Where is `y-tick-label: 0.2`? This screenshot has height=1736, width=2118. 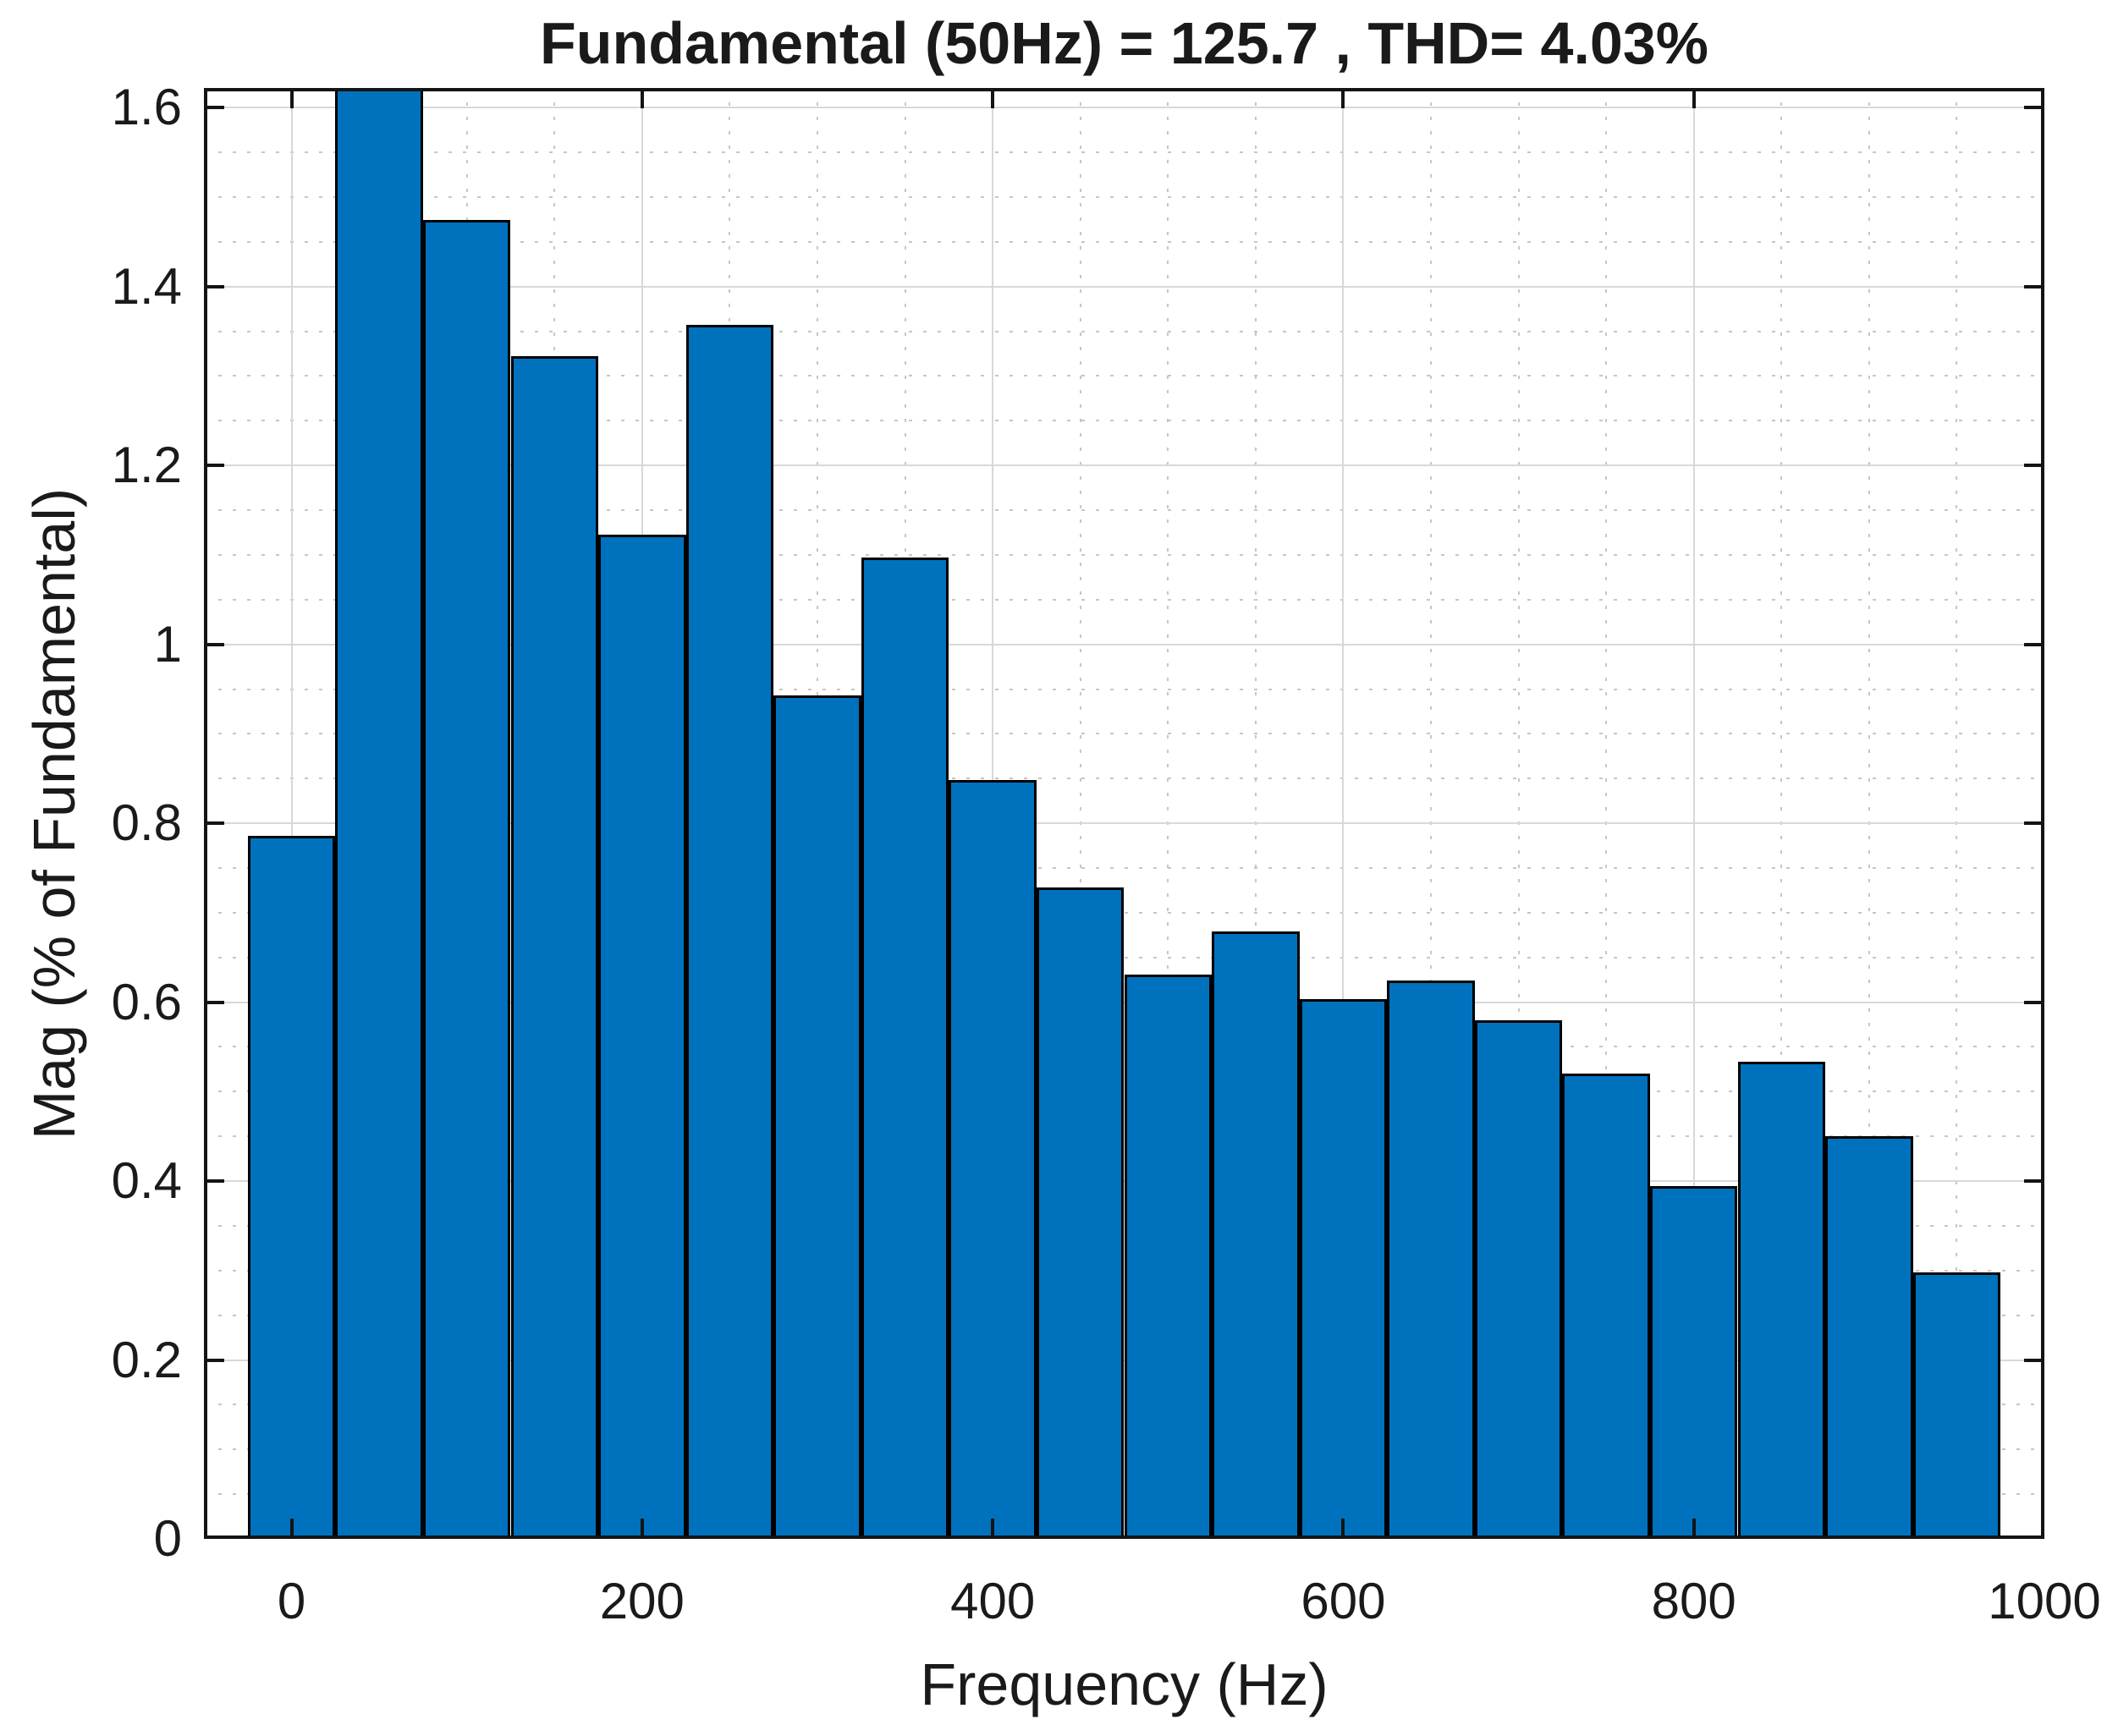 y-tick-label: 0.2 is located at coordinates (146, 1359).